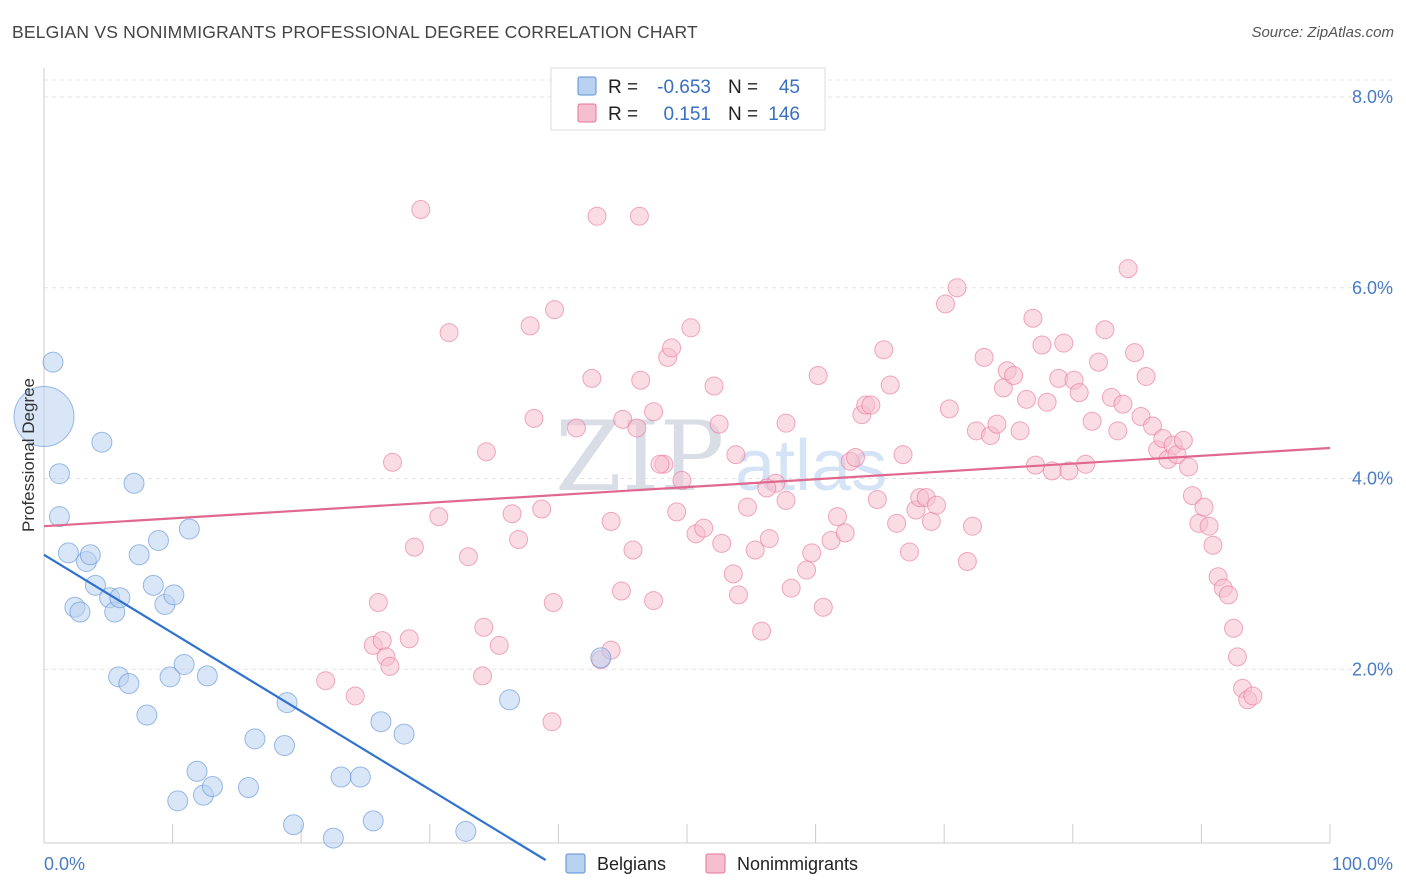 The height and width of the screenshot is (892, 1406). Describe the element at coordinates (631, 864) in the screenshot. I see `legend-belgians-label: Belgians` at that location.